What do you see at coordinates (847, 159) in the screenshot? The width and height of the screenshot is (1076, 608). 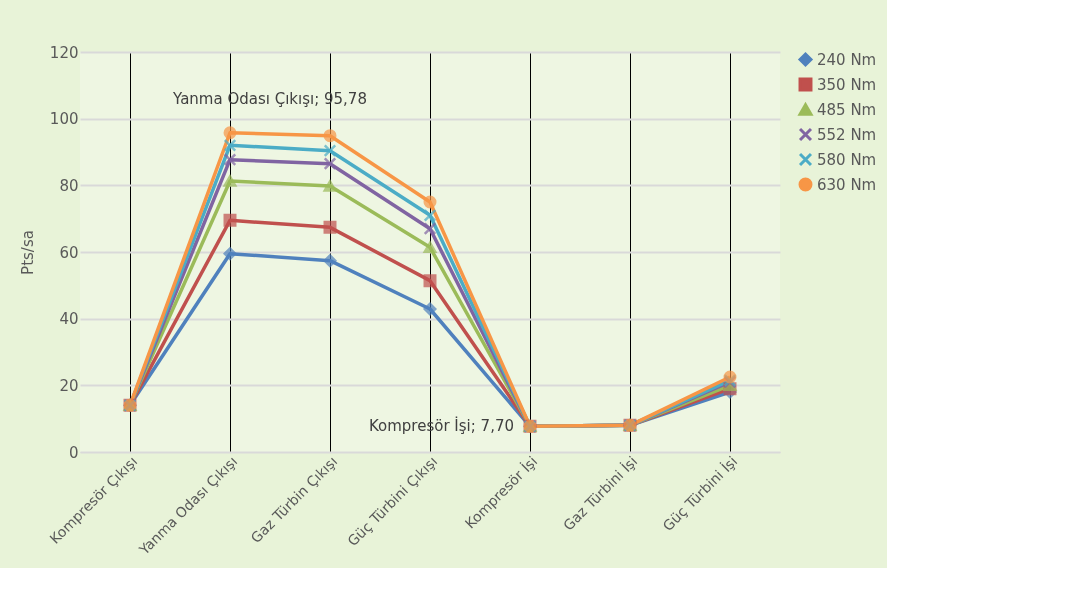 I see `legend-label: 580 Nm` at bounding box center [847, 159].